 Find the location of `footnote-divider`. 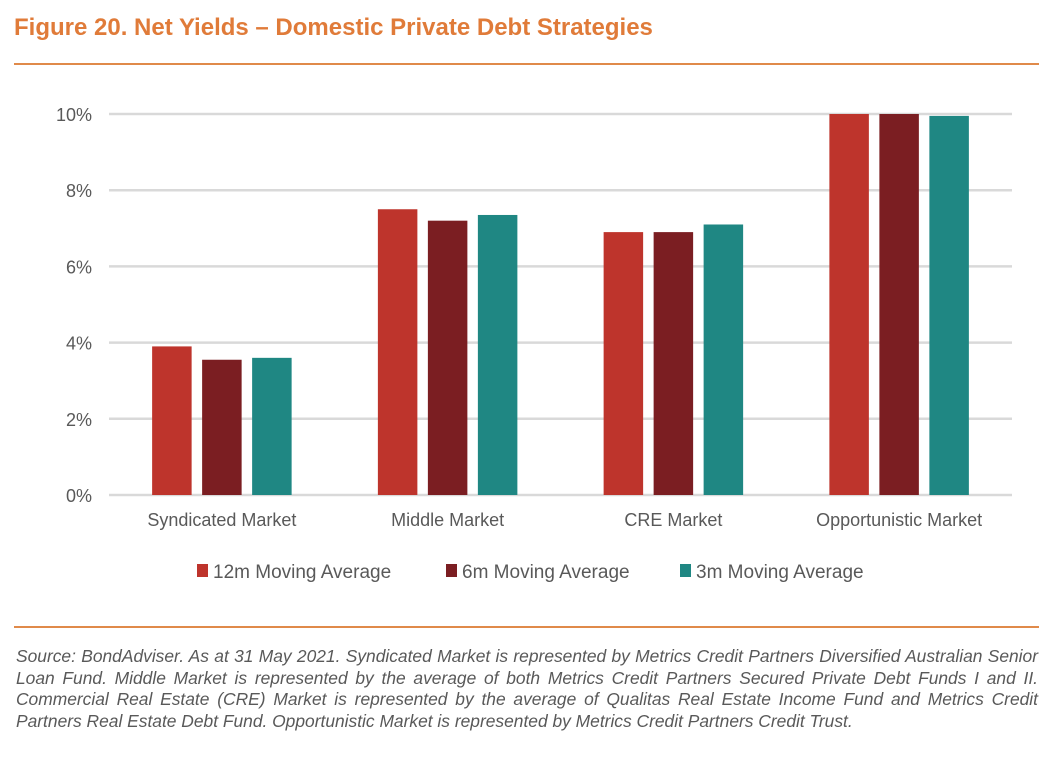

footnote-divider is located at coordinates (526, 627).